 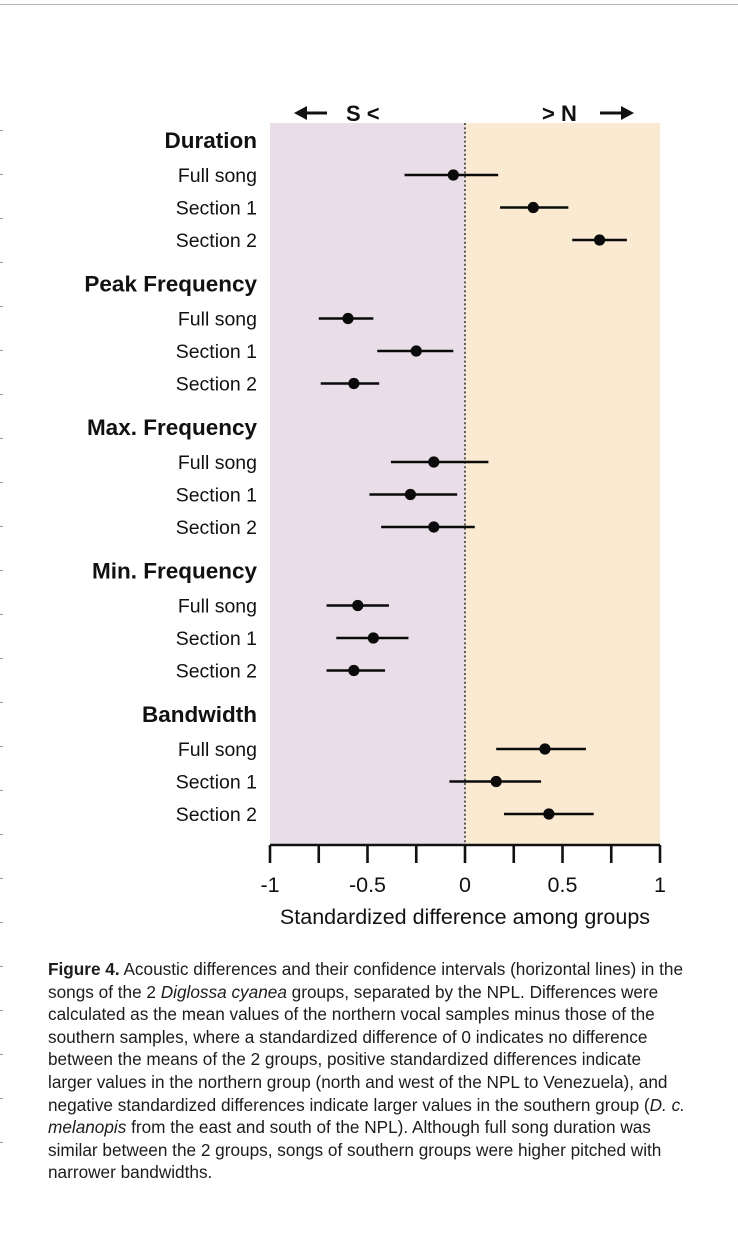 What do you see at coordinates (366, 1116) in the screenshot?
I see `caption-subspecies: D. c. melanopis` at bounding box center [366, 1116].